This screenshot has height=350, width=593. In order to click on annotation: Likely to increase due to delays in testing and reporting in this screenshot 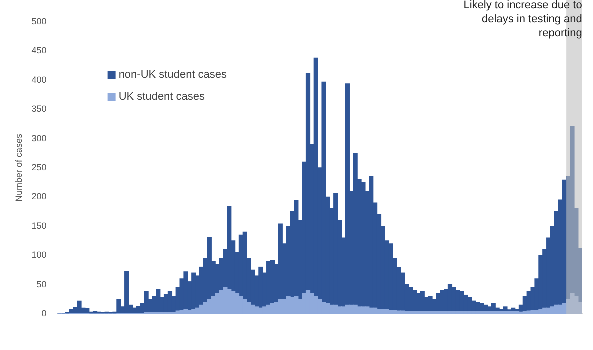, I will do `click(523, 20)`.